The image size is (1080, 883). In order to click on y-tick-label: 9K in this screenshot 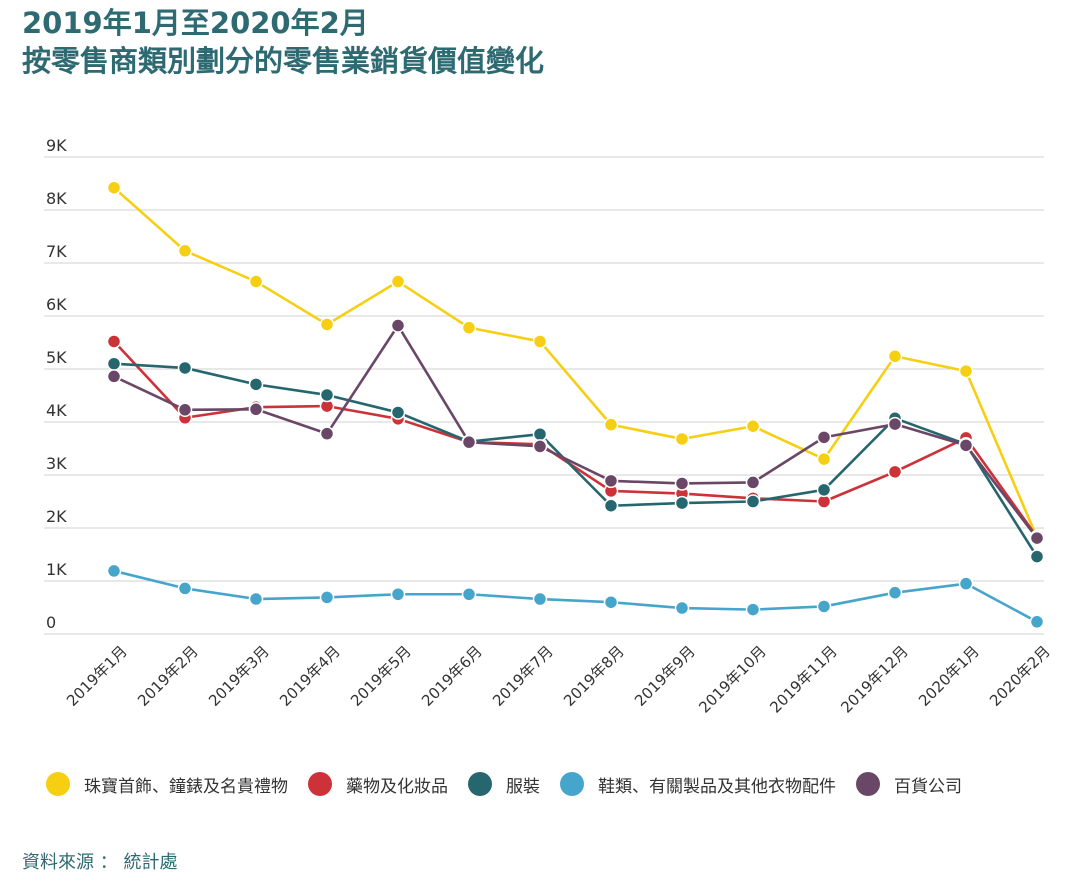, I will do `click(56, 145)`.